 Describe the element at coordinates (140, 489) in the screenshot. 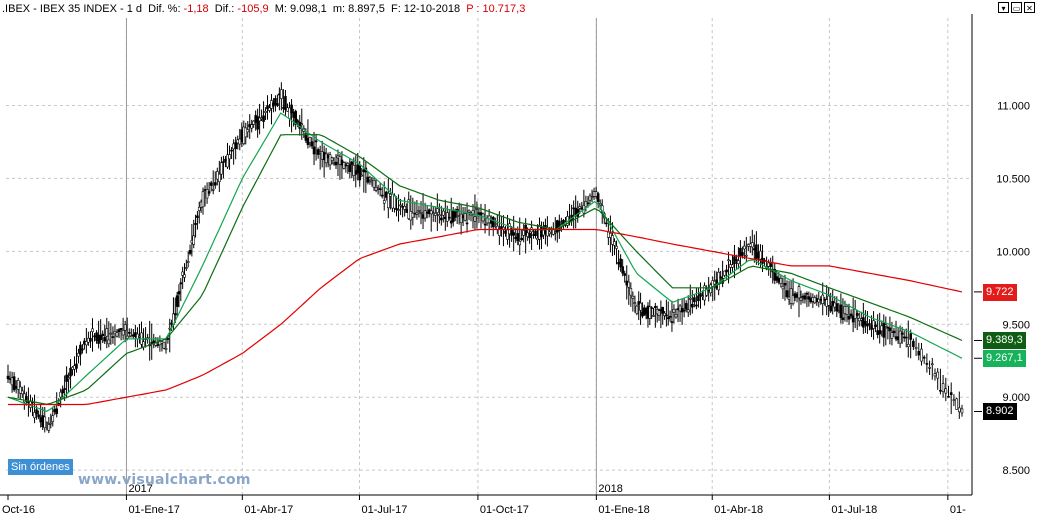

I see `year-label: 2017` at that location.